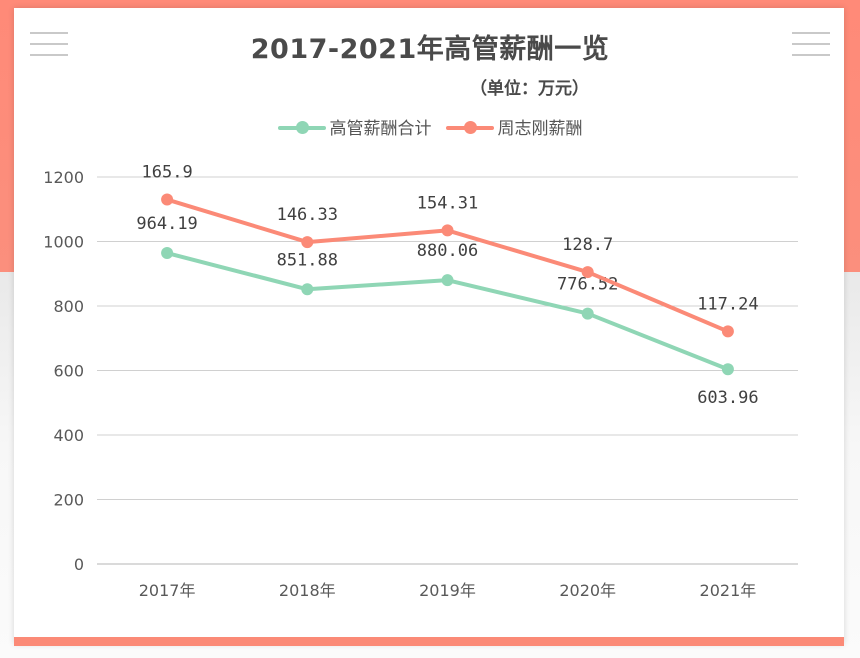 This screenshot has height=658, width=860. Describe the element at coordinates (811, 44) in the screenshot. I see `right-menu-icon` at that location.